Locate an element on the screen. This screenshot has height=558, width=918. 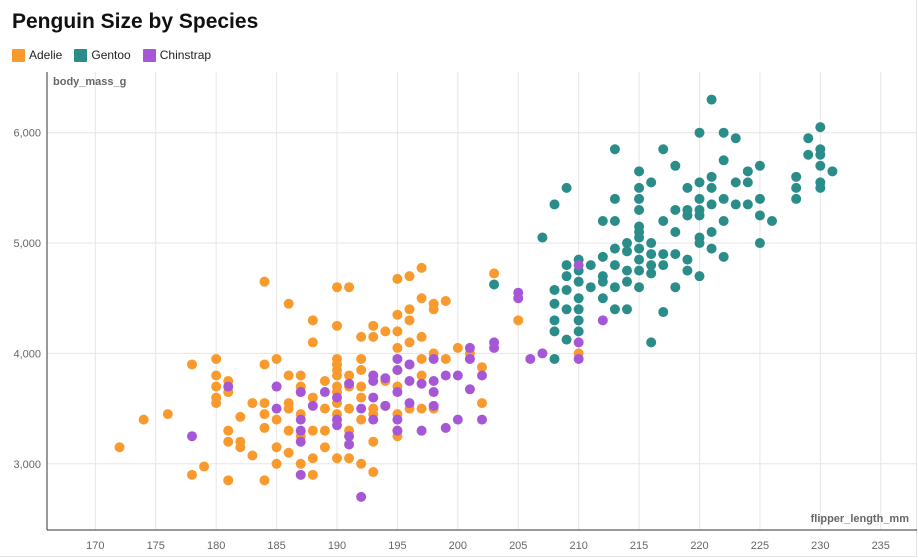
x-tick-label: 195 is located at coordinates (397, 546).